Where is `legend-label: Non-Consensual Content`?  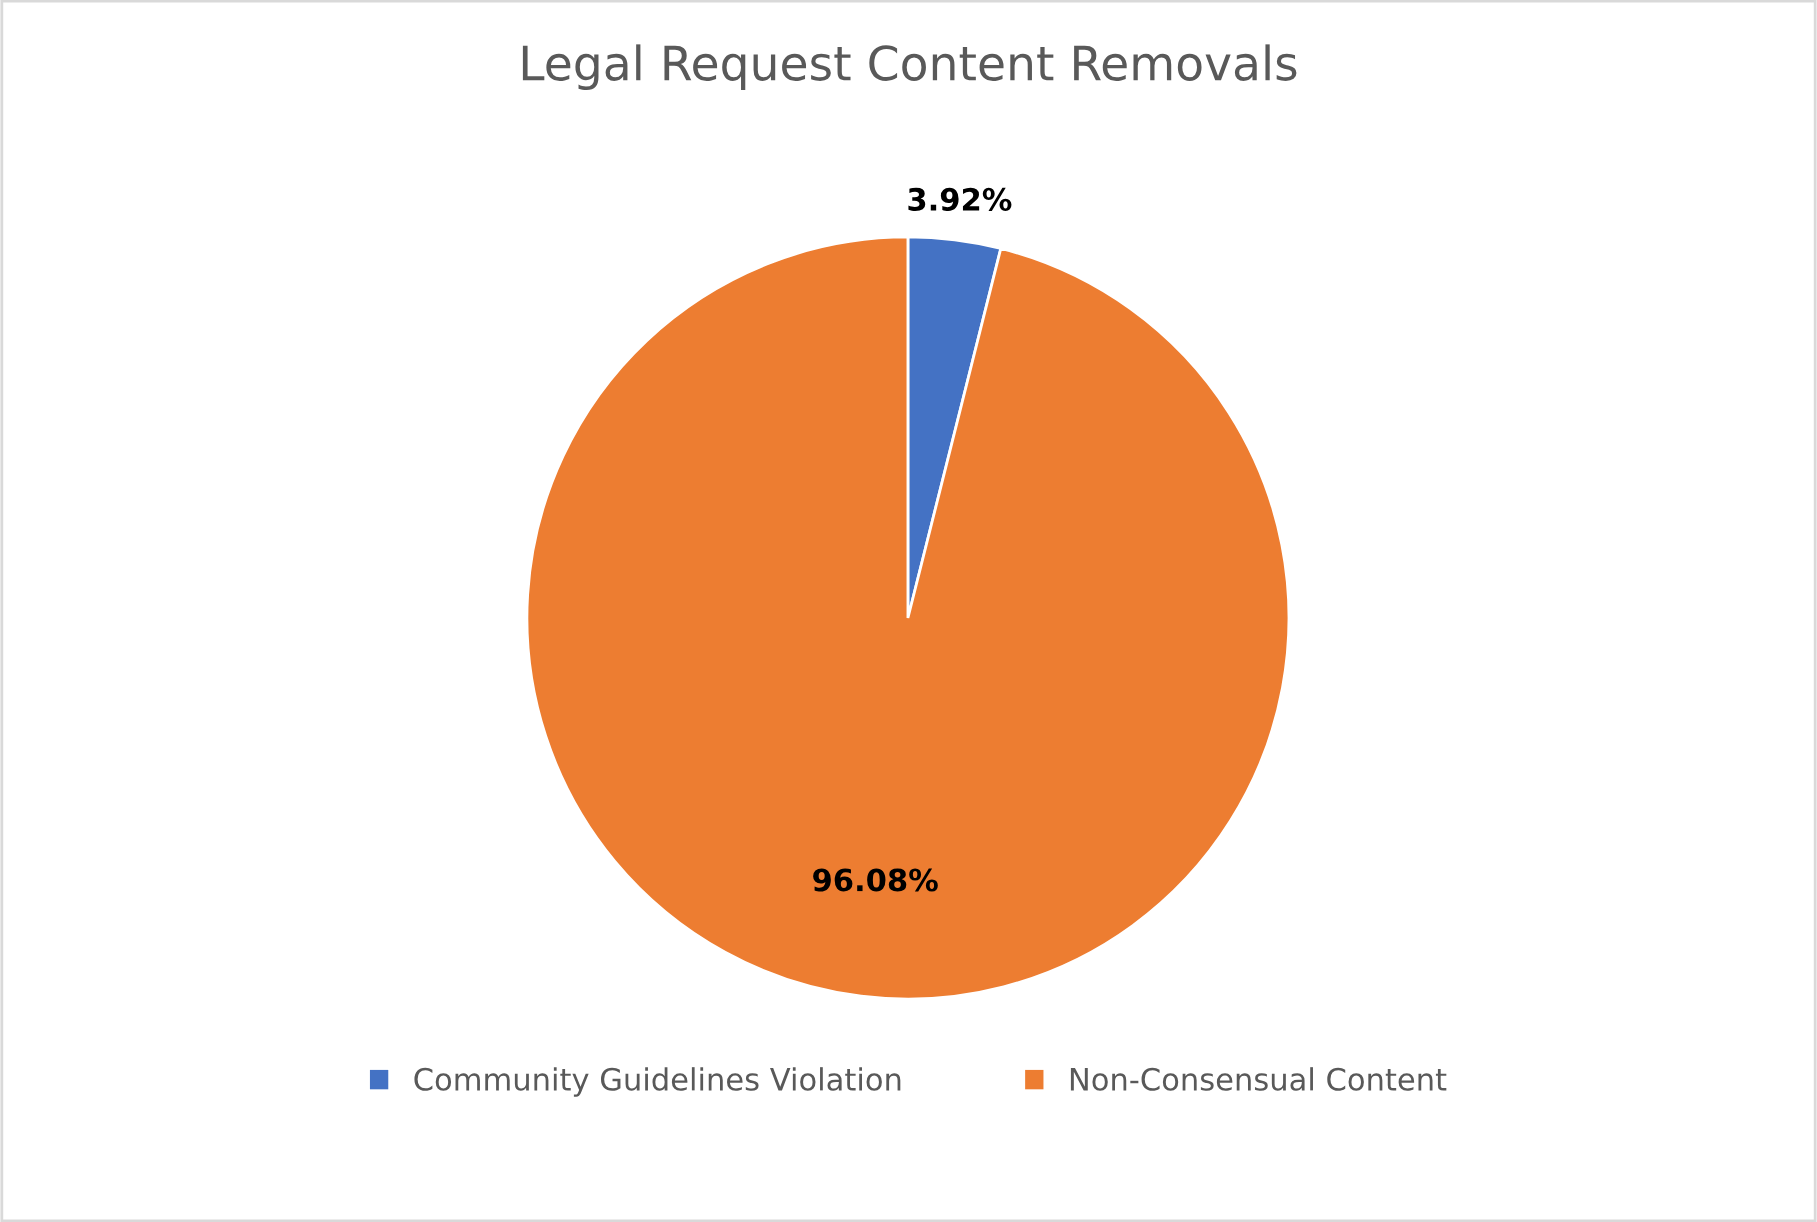
legend-label: Non-Consensual Content is located at coordinates (1258, 1079).